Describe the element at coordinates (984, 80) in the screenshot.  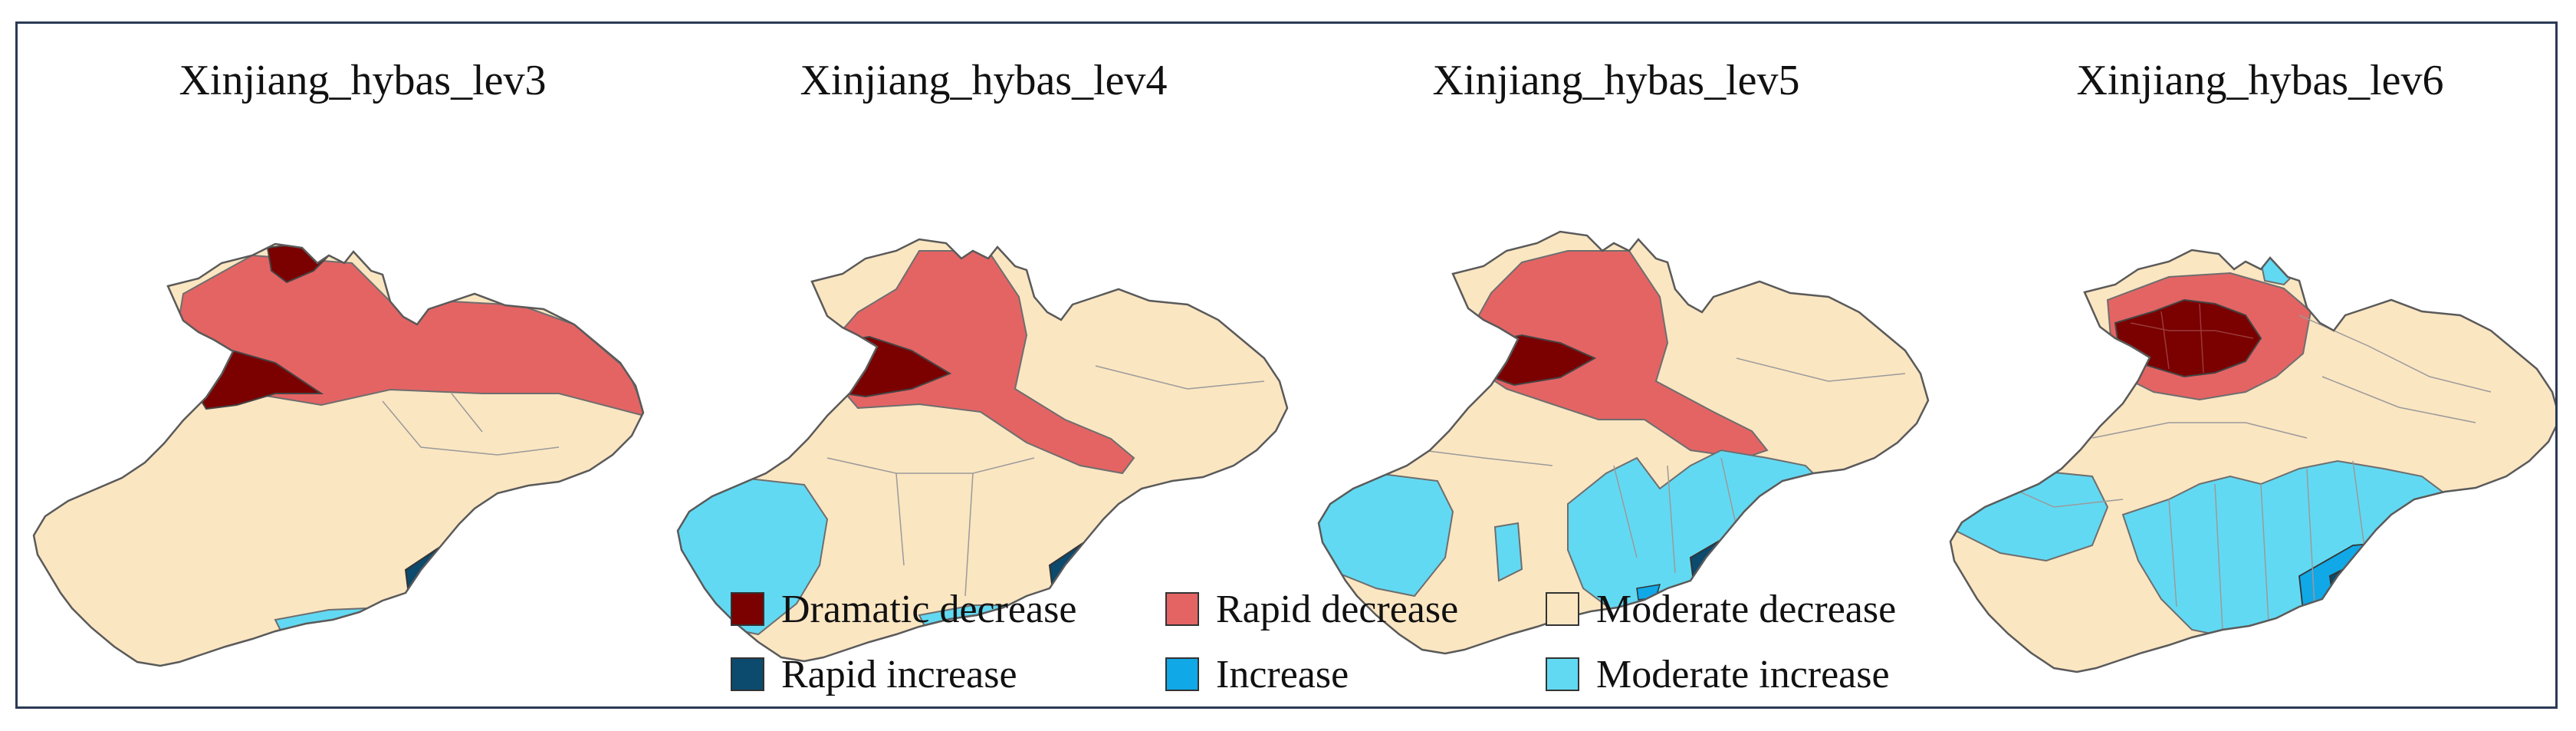
I see `panel-title-lev4: Xinjiang_hybas_lev4` at that location.